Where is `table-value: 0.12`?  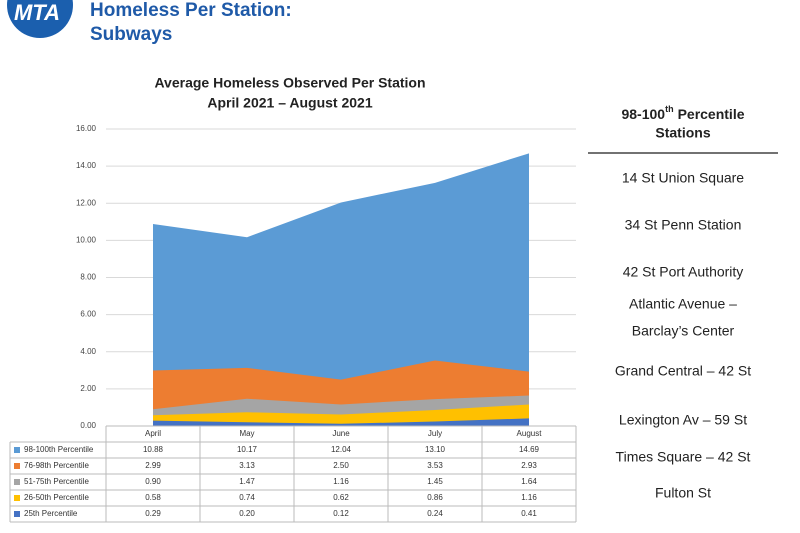 table-value: 0.12 is located at coordinates (341, 513).